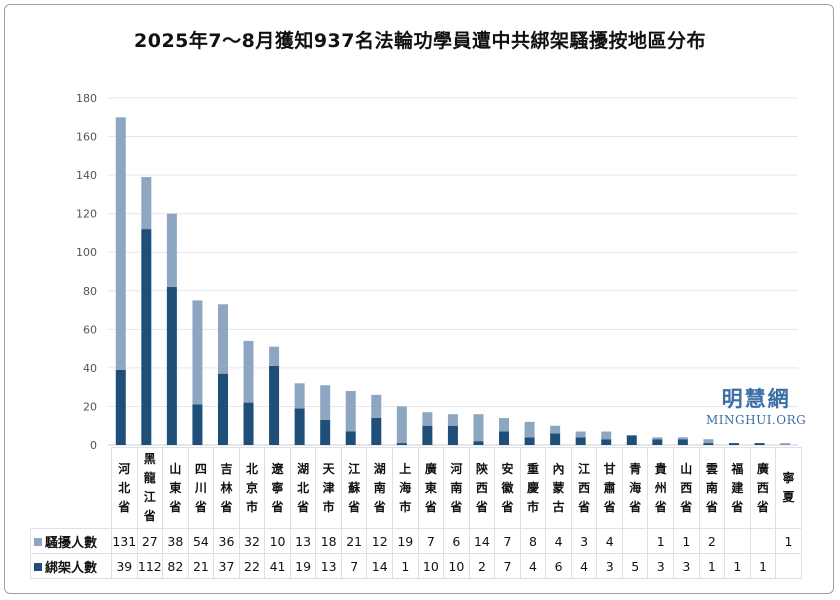 This screenshot has height=600, width=840. I want to click on legend-swatch, so click(38, 566).